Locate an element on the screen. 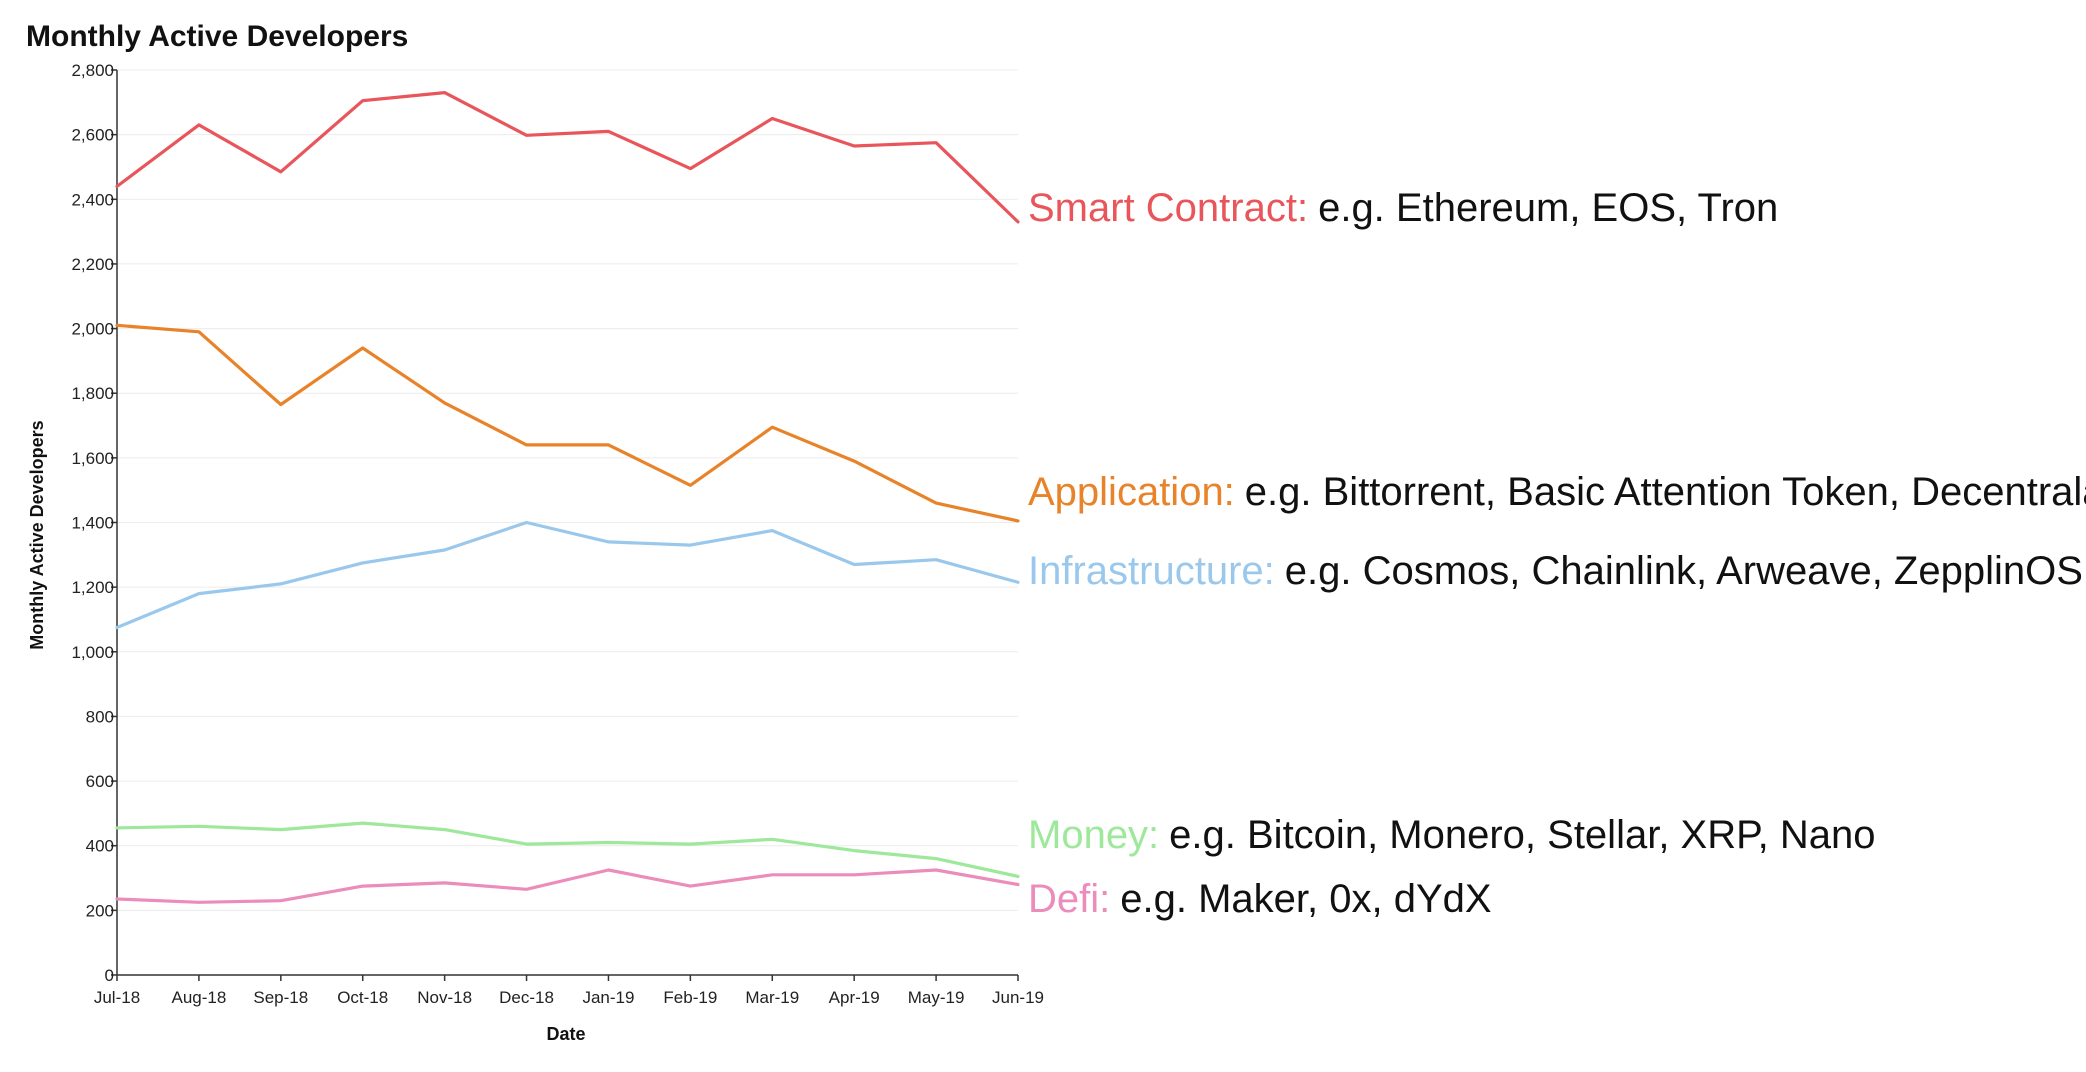 The image size is (2086, 1072). y-tick-label: 400 is located at coordinates (100, 846).